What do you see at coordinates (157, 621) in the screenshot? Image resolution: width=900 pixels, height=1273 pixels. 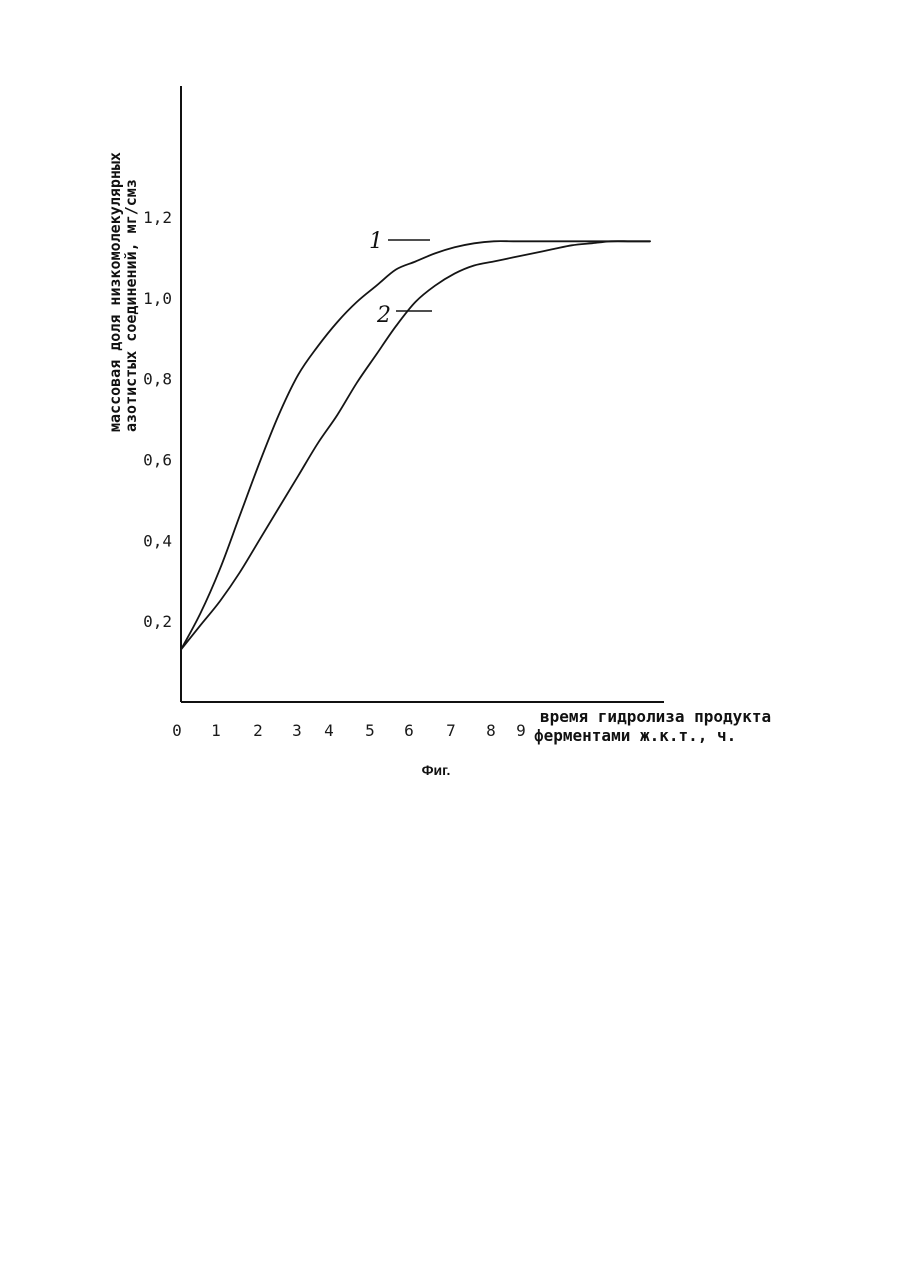 I see `y-tick-label: 0,2` at bounding box center [157, 621].